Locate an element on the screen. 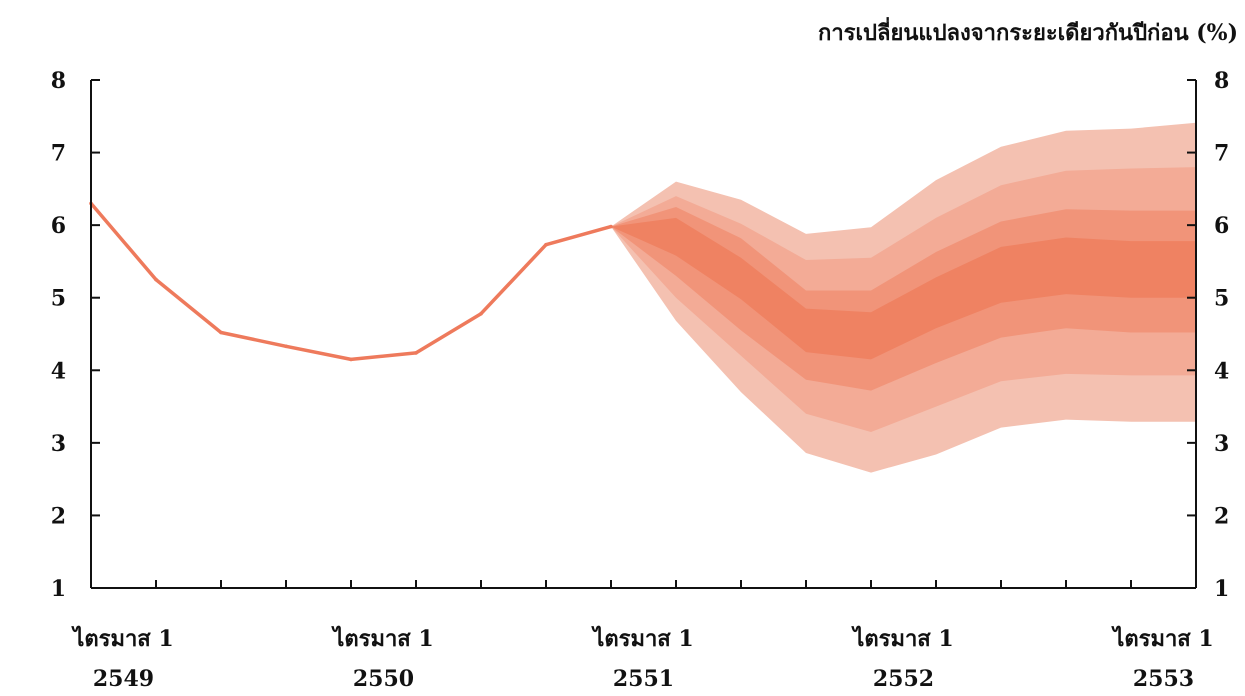 Image resolution: width=1245 pixels, height=696 pixels. y-tick-label-left: 6 is located at coordinates (58, 226).